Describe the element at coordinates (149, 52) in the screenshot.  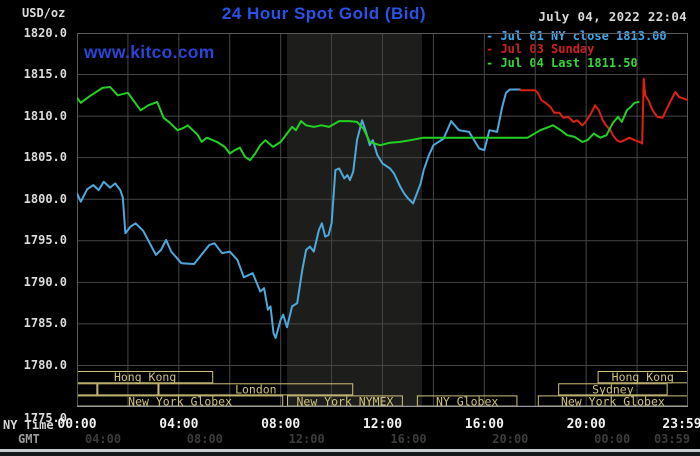
I see `kitco-watermark: www.kitco.com` at that location.